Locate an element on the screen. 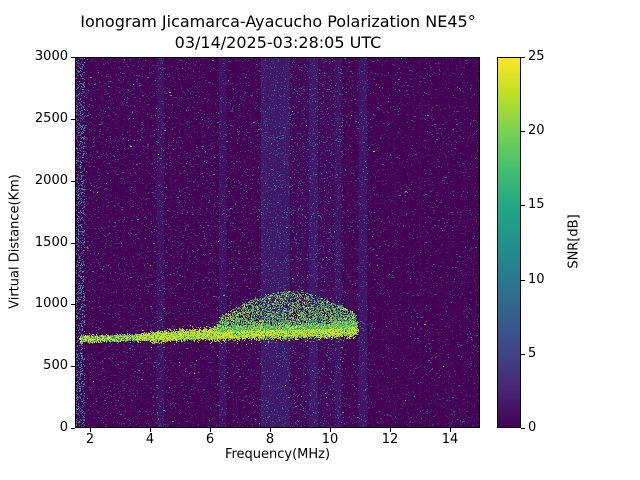 This screenshot has width=640, height=480. x-tick-label: 12 is located at coordinates (390, 439).